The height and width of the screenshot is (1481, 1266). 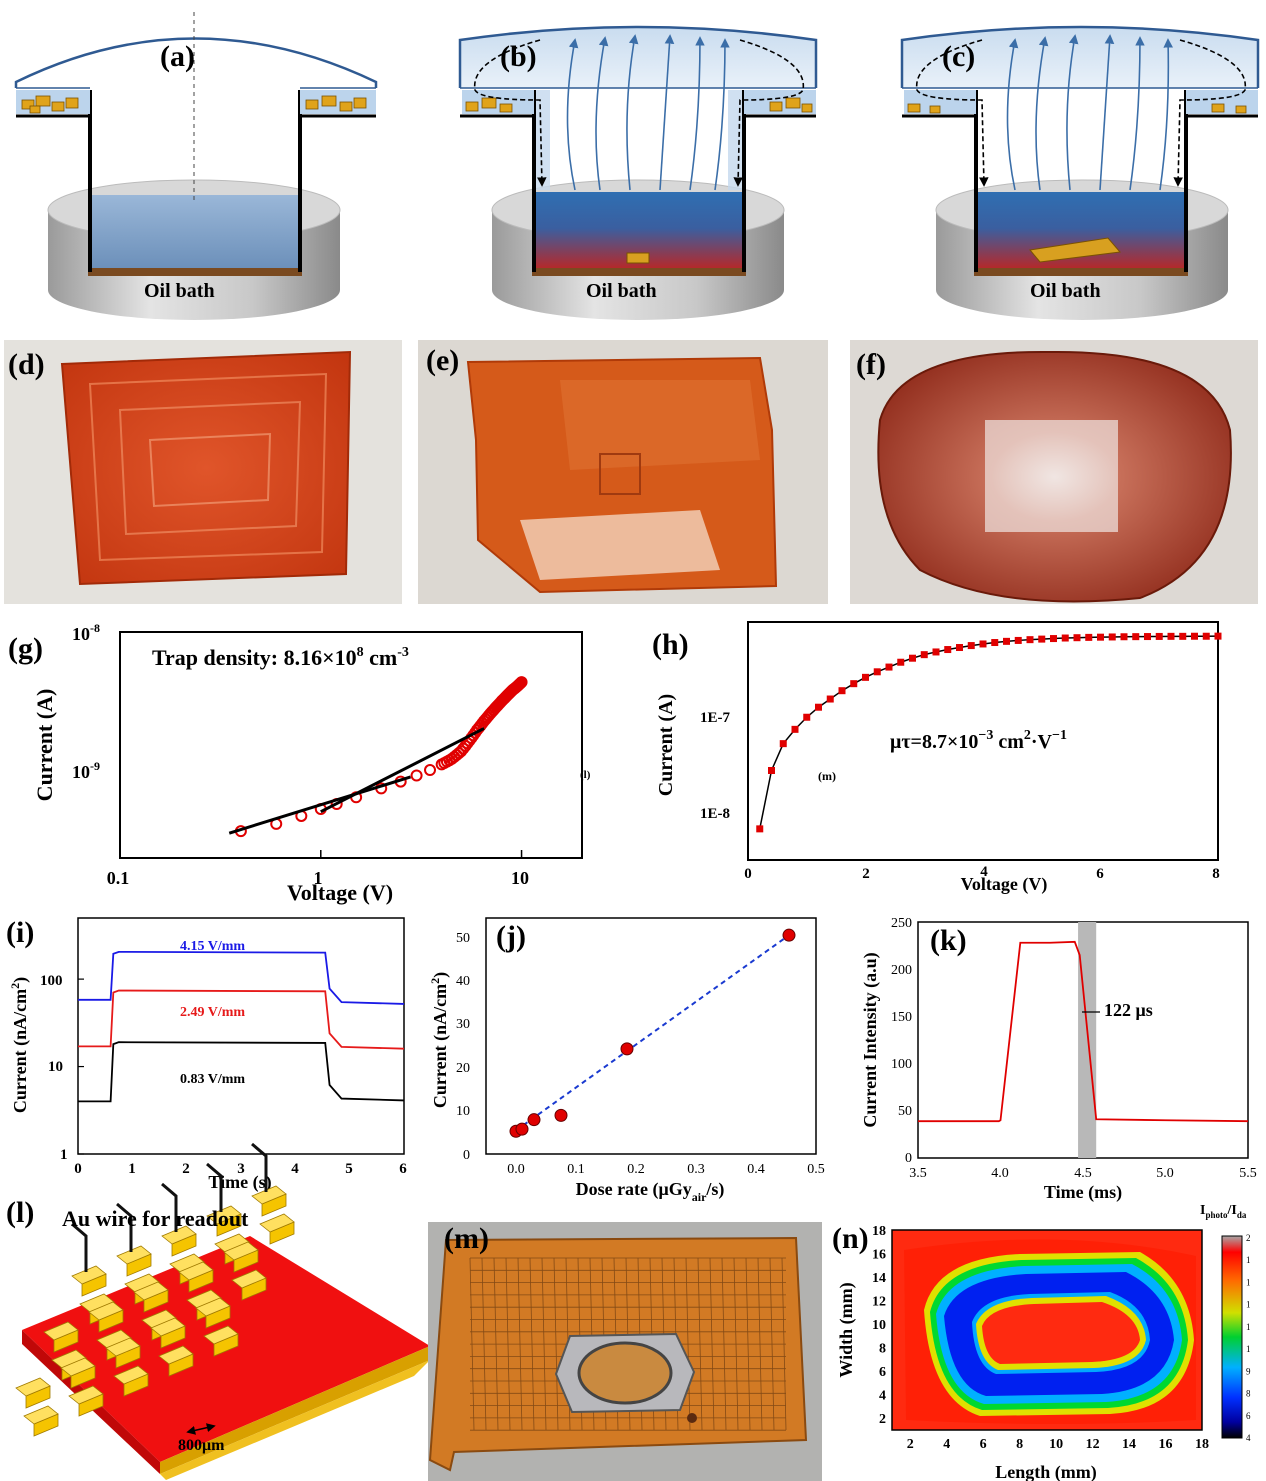 I want to click on chart-i-ytick: 1, so click(x=64, y=1155).